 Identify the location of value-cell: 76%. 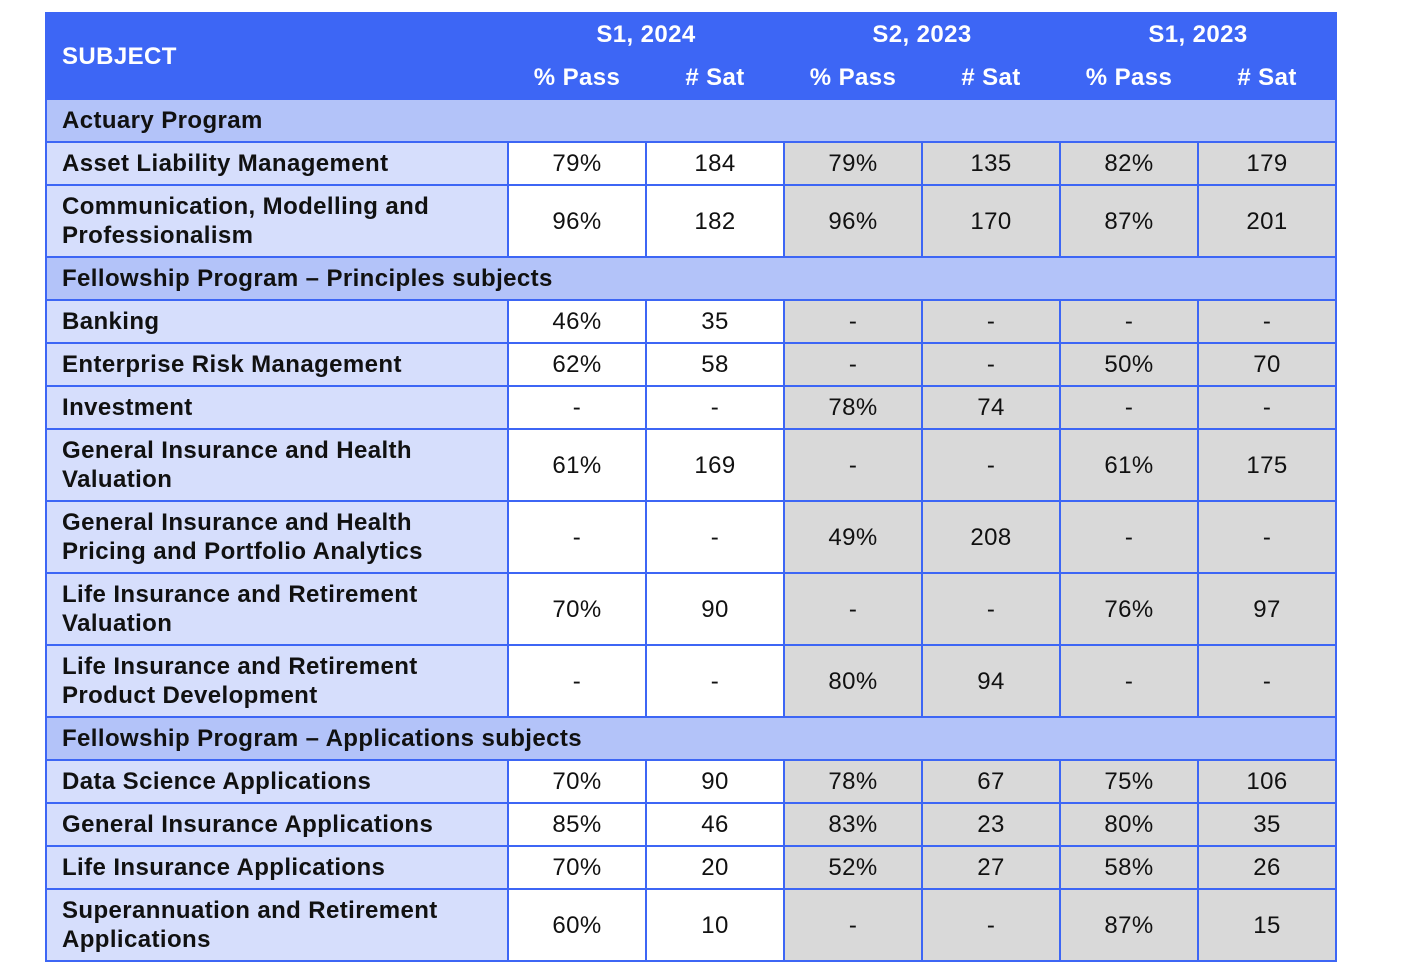
(1129, 609).